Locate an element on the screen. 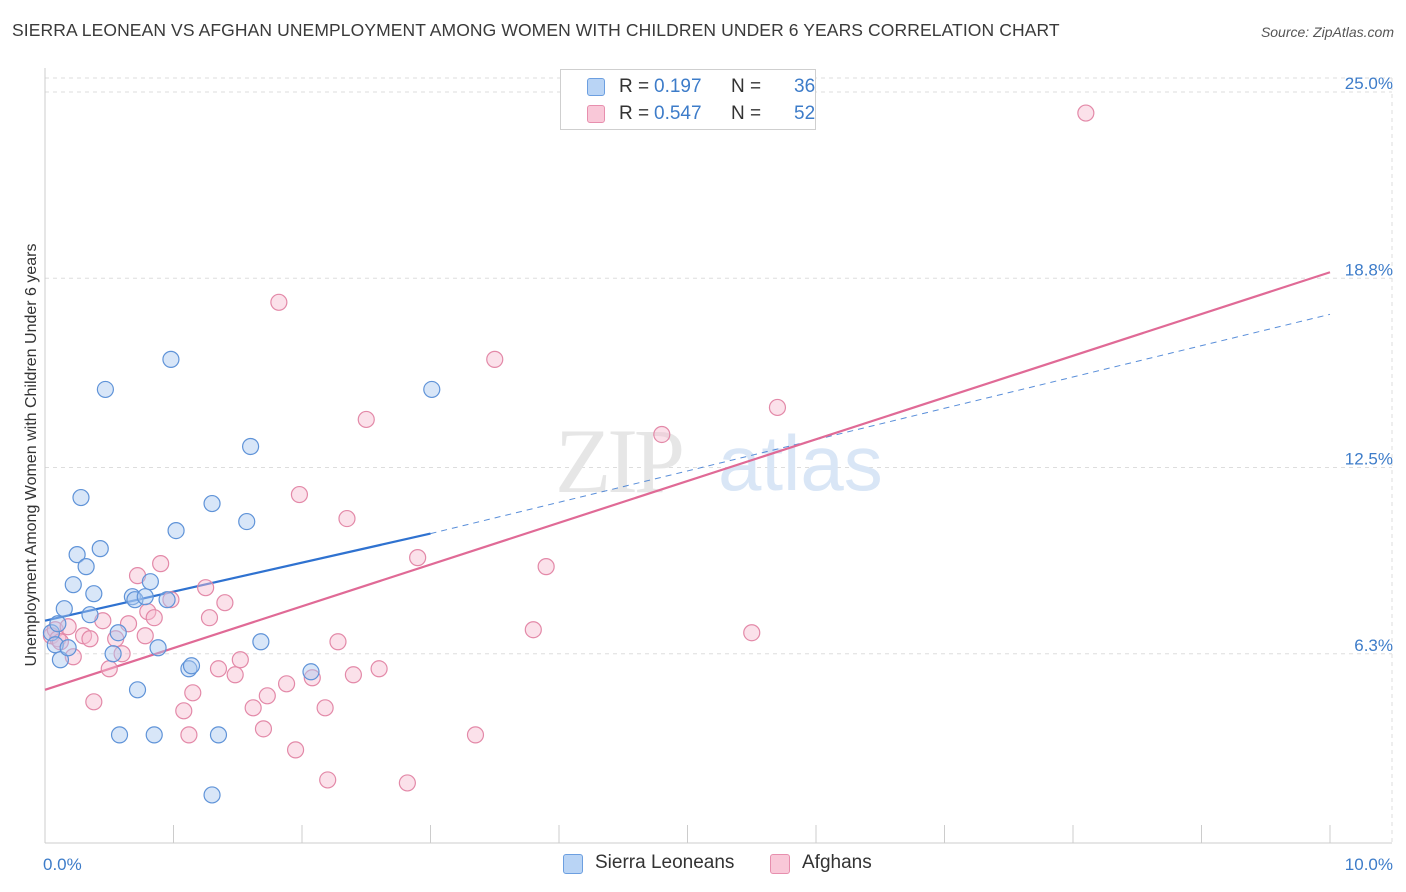 This screenshot has height=892, width=1406. y-tick-label: 25.0% is located at coordinates (1369, 83).